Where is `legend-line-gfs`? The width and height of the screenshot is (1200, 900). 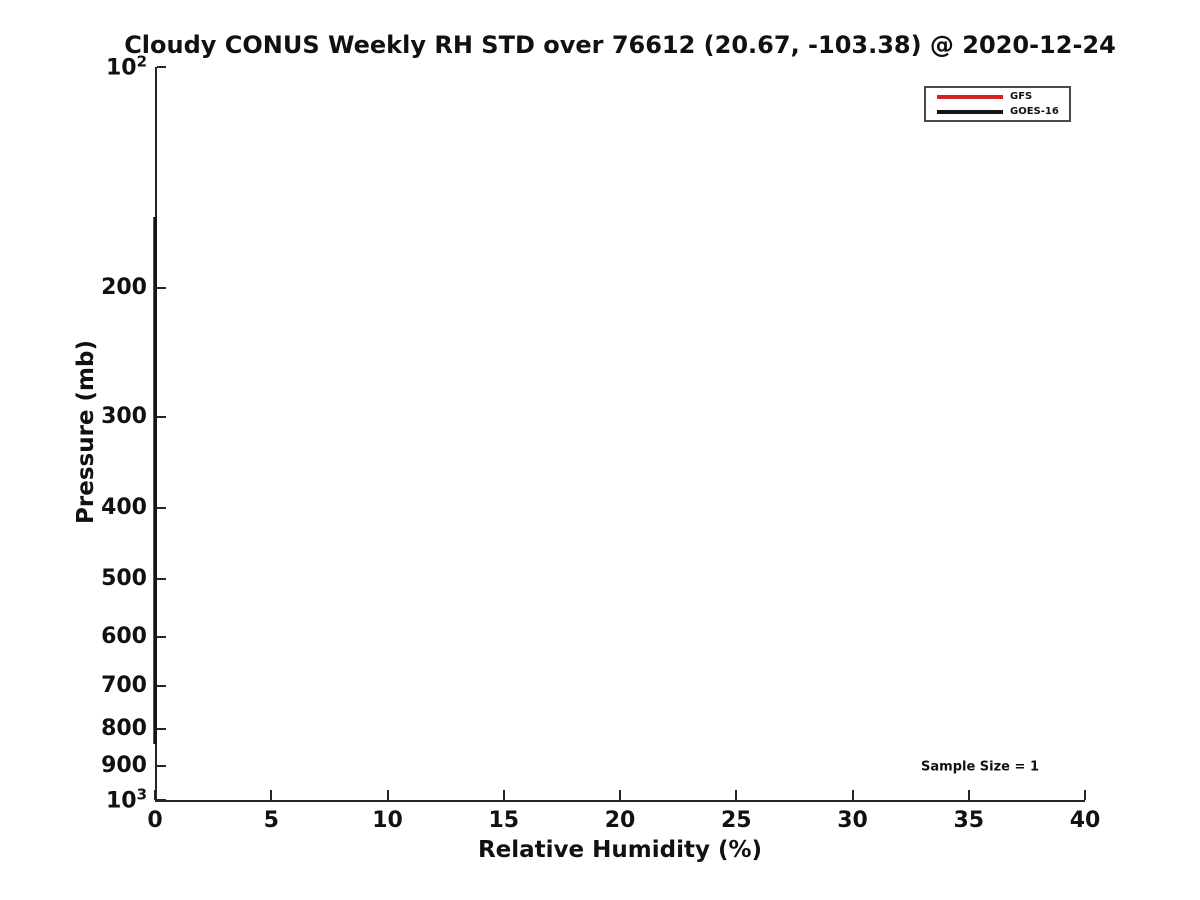
legend-line-gfs is located at coordinates (970, 96).